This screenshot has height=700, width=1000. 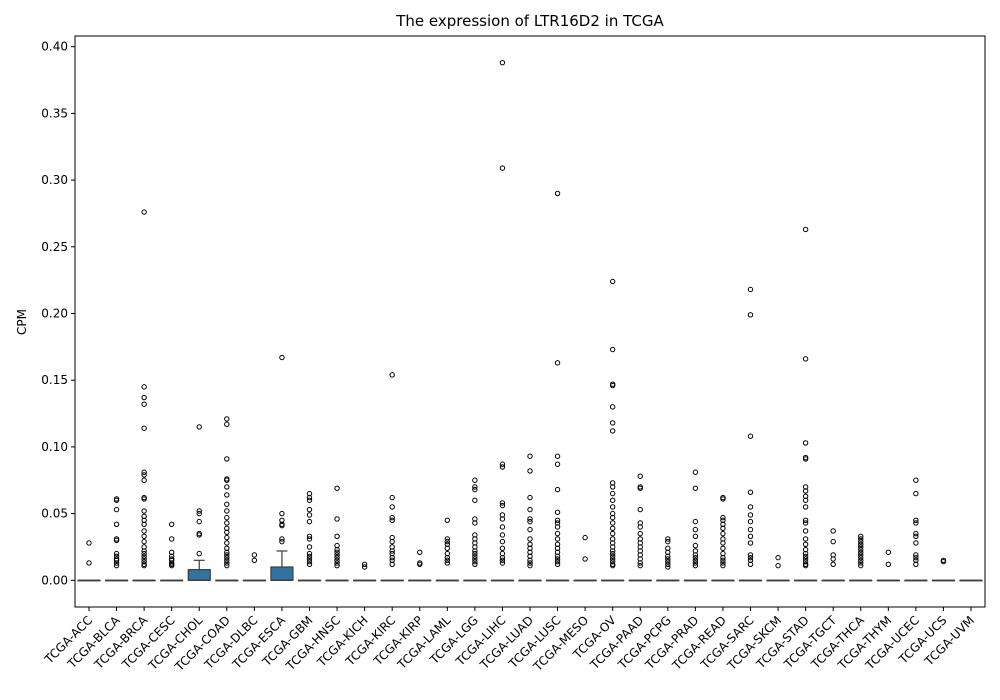 What do you see at coordinates (54, 514) in the screenshot?
I see `y-tick-label: 0.05` at bounding box center [54, 514].